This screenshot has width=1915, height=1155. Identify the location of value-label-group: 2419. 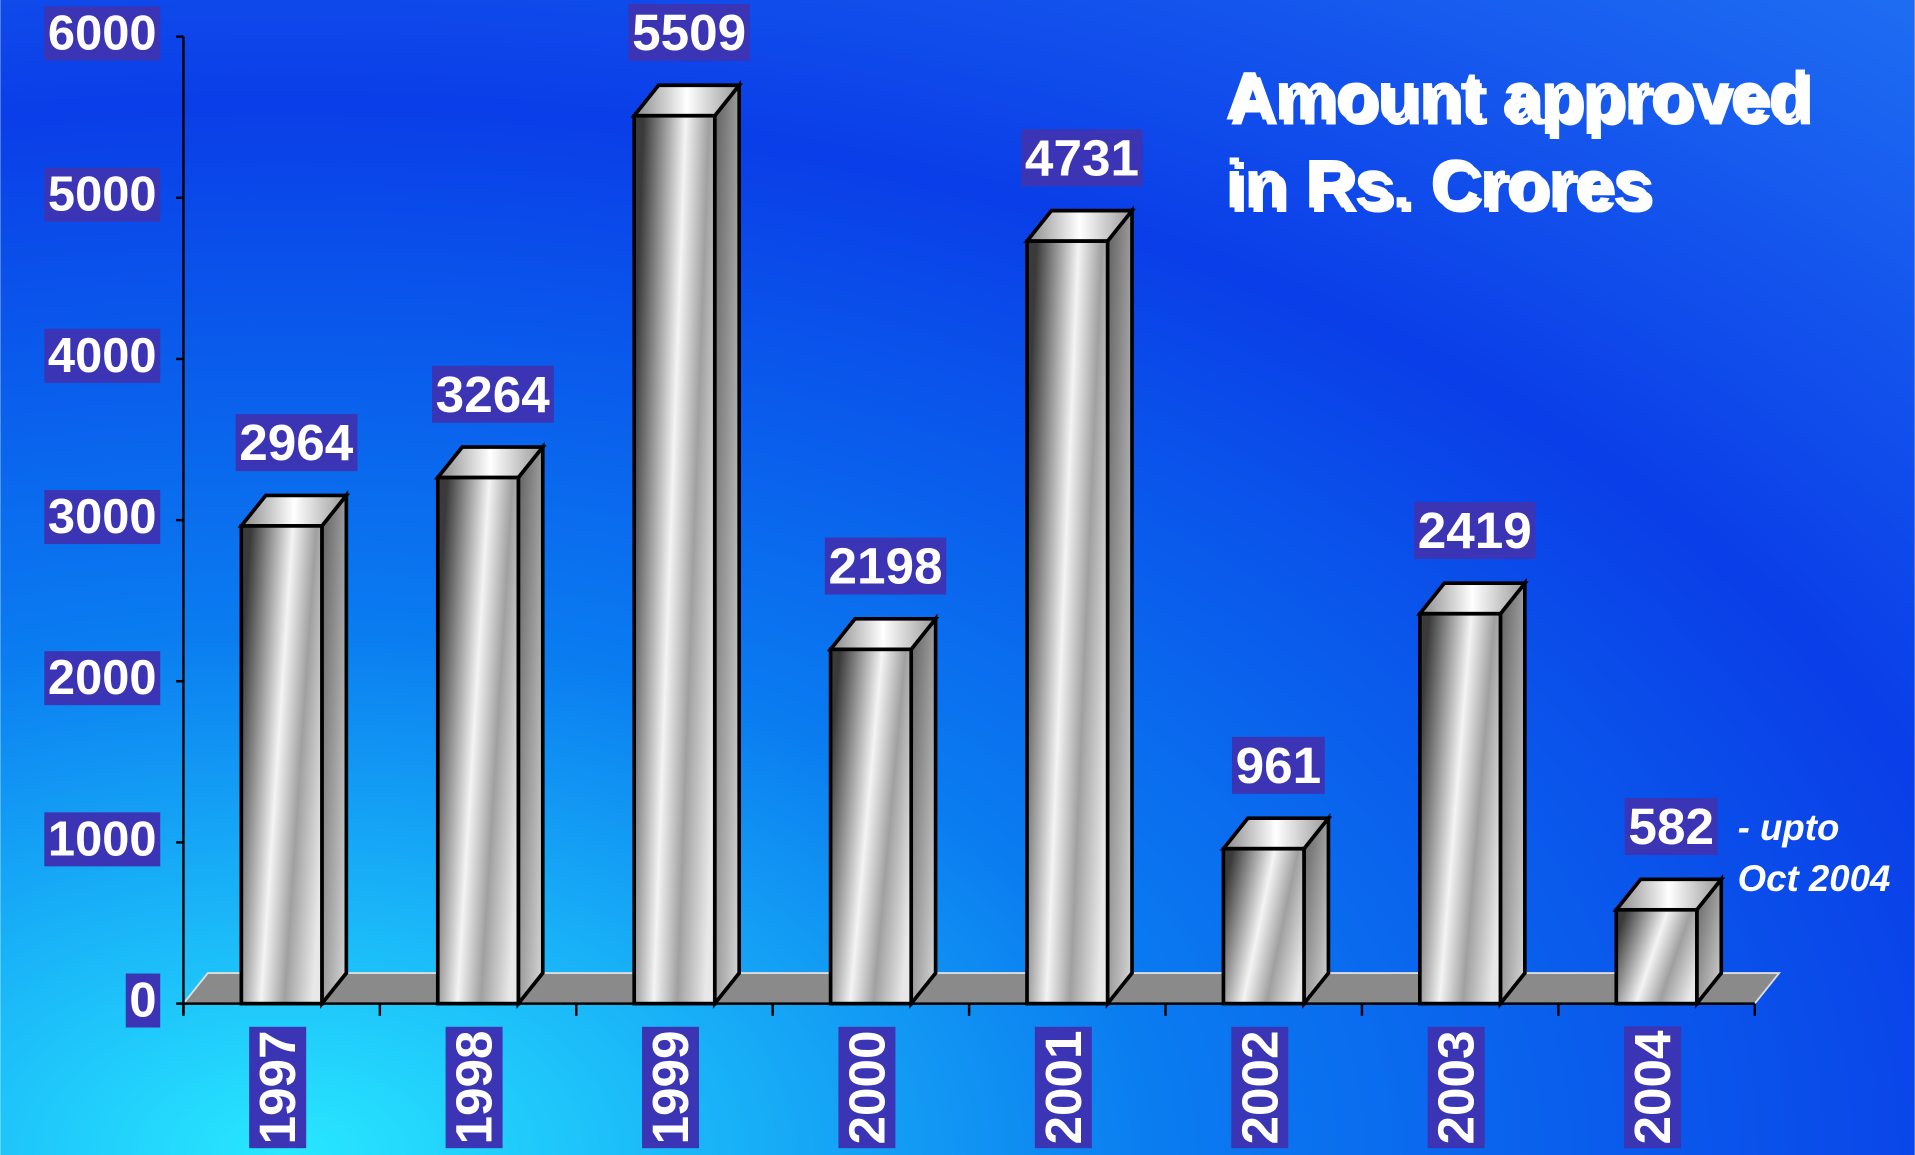
(1475, 530).